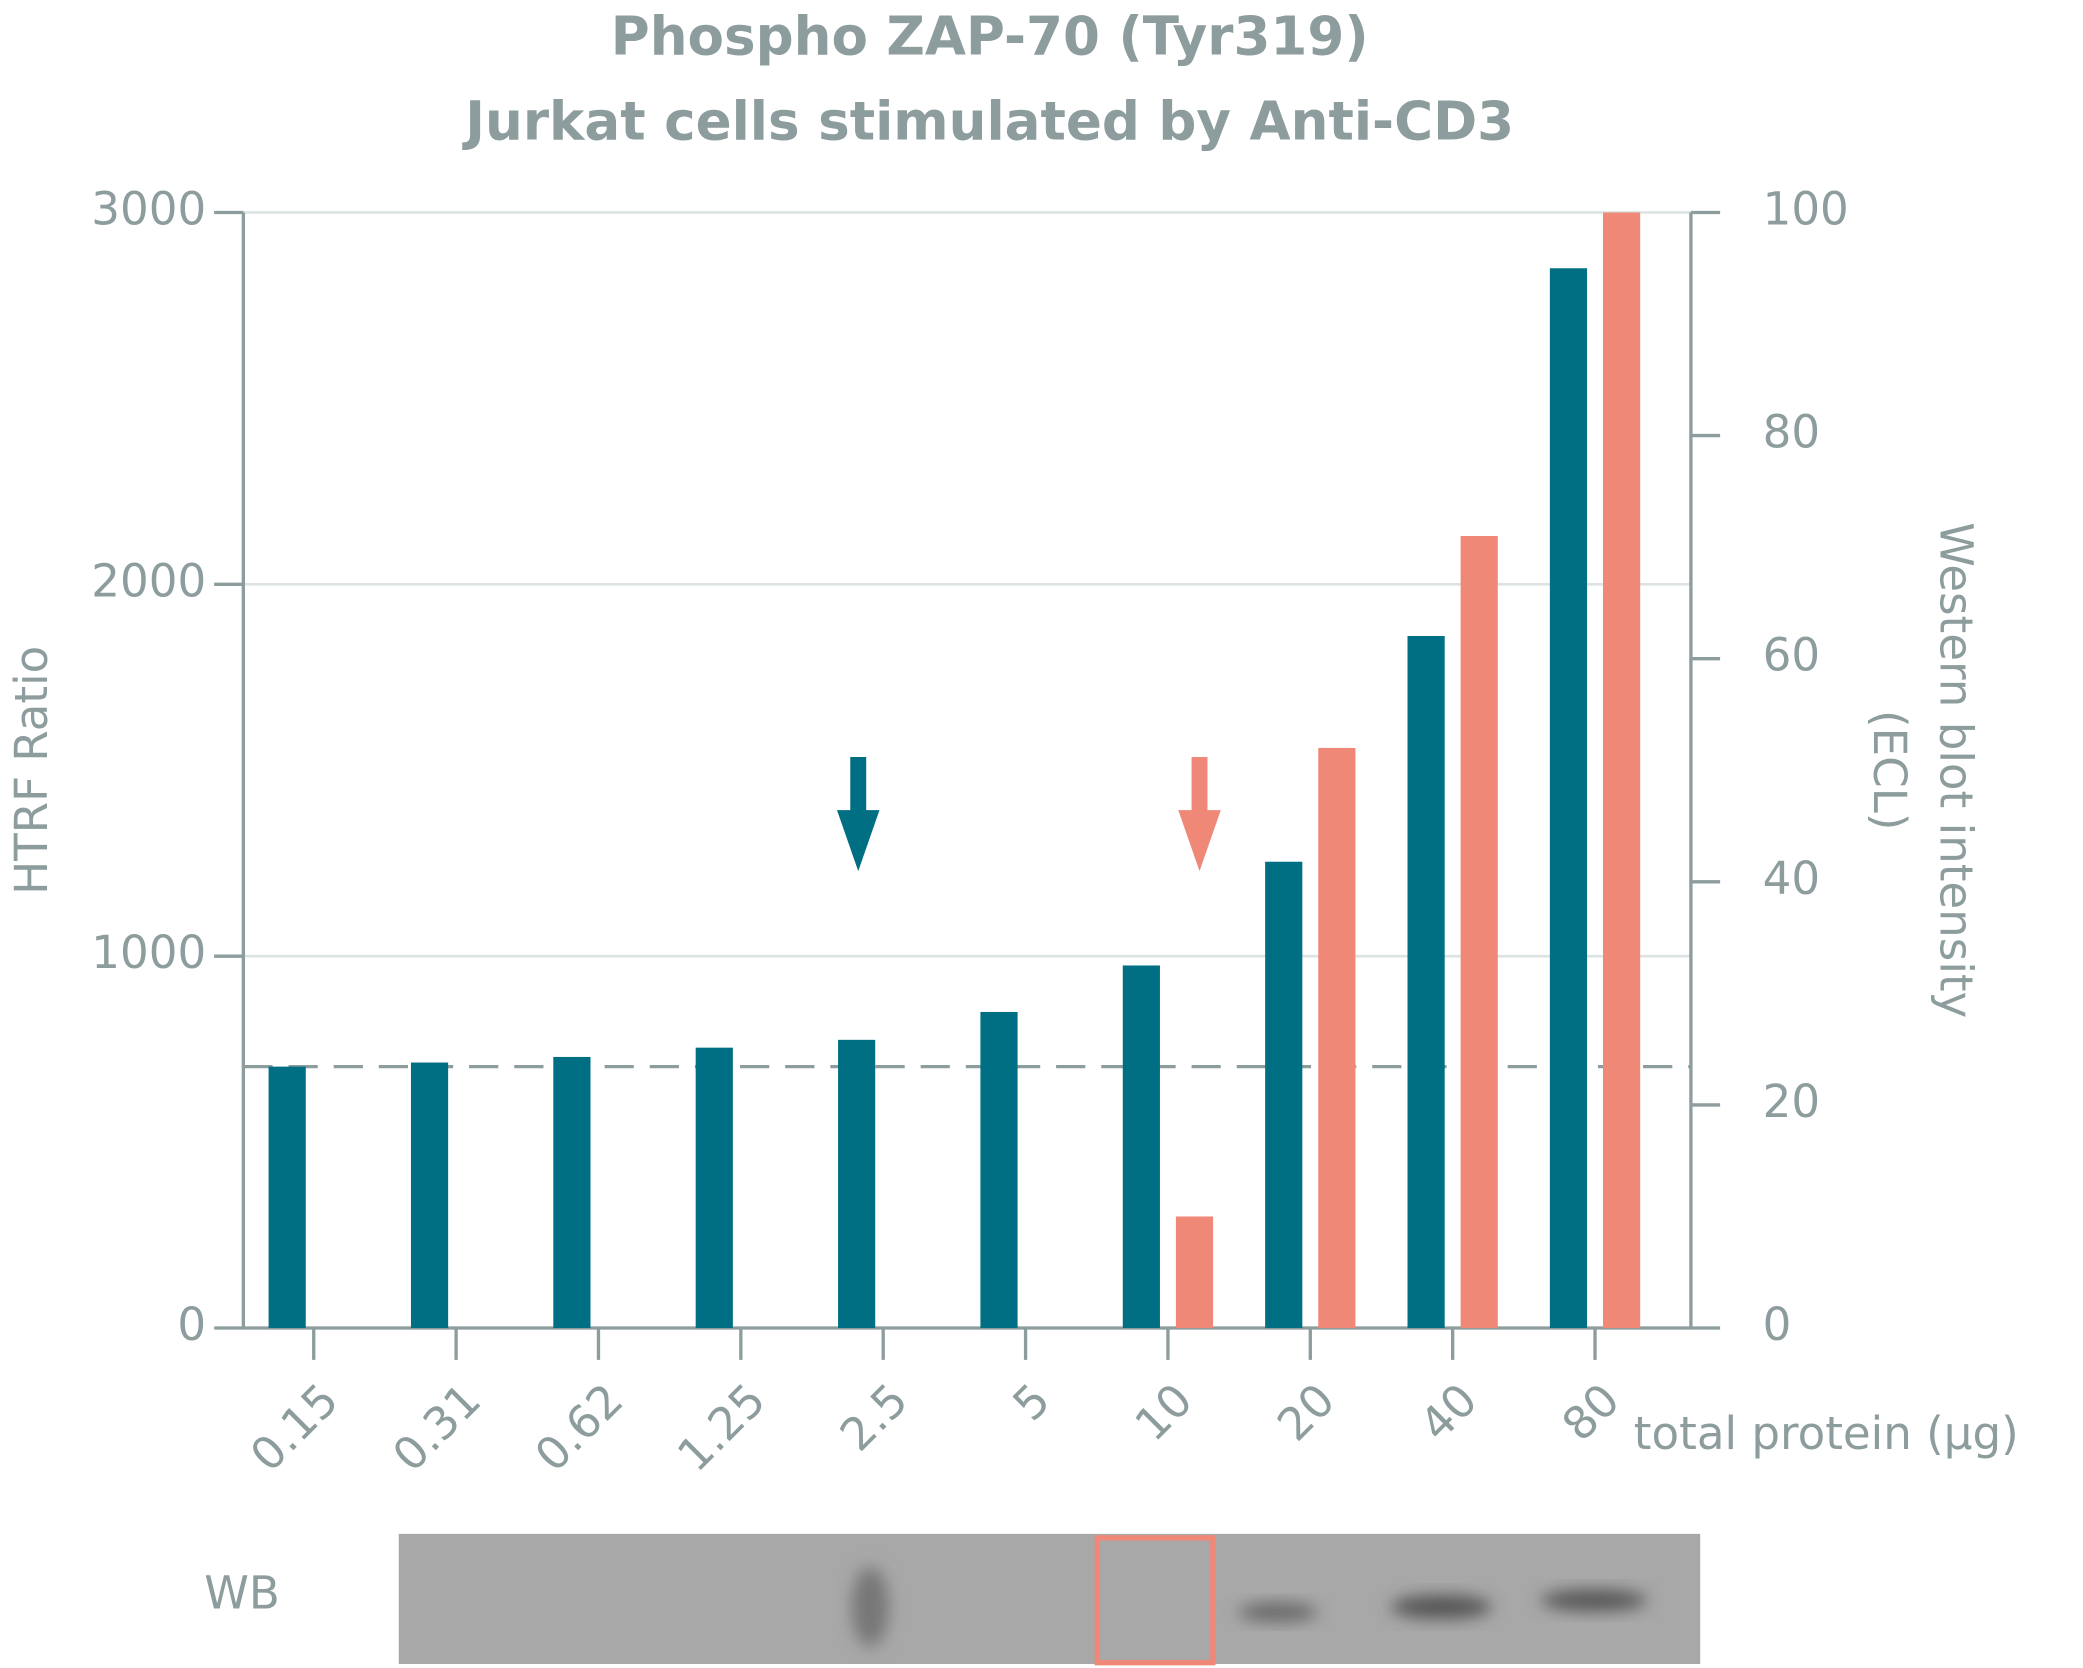 This screenshot has width=2083, height=1668. Describe the element at coordinates (1791, 432) in the screenshot. I see `y2-tick-label: 80` at that location.